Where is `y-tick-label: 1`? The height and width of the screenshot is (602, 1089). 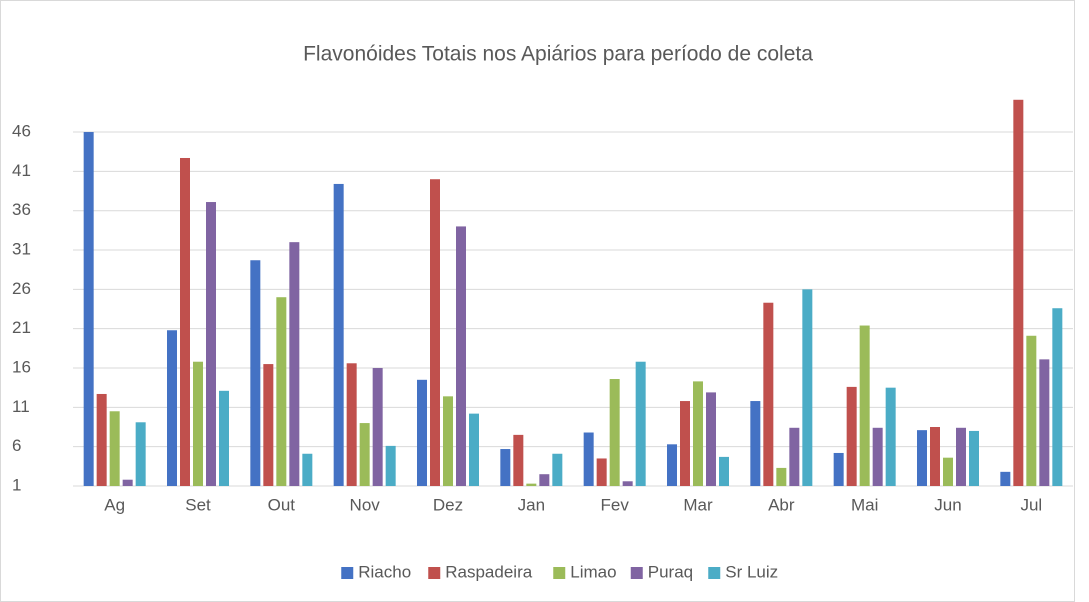
y-tick-label: 1 is located at coordinates (16, 484).